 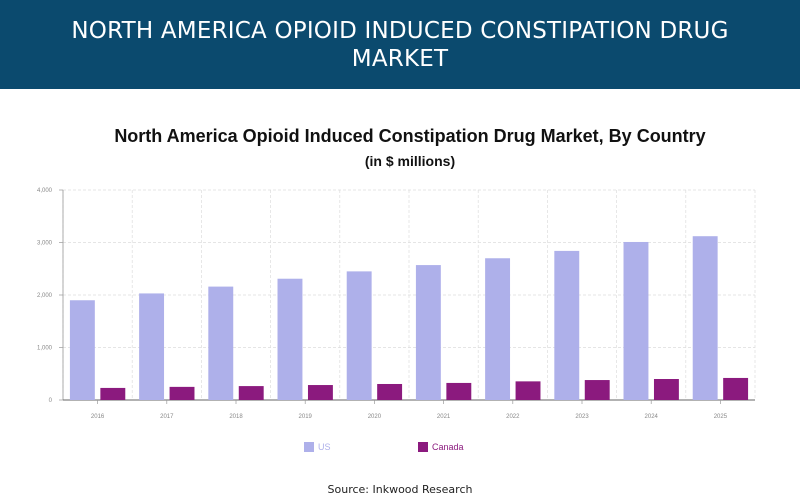 What do you see at coordinates (221, 343) in the screenshot?
I see `bar-us-2018` at bounding box center [221, 343].